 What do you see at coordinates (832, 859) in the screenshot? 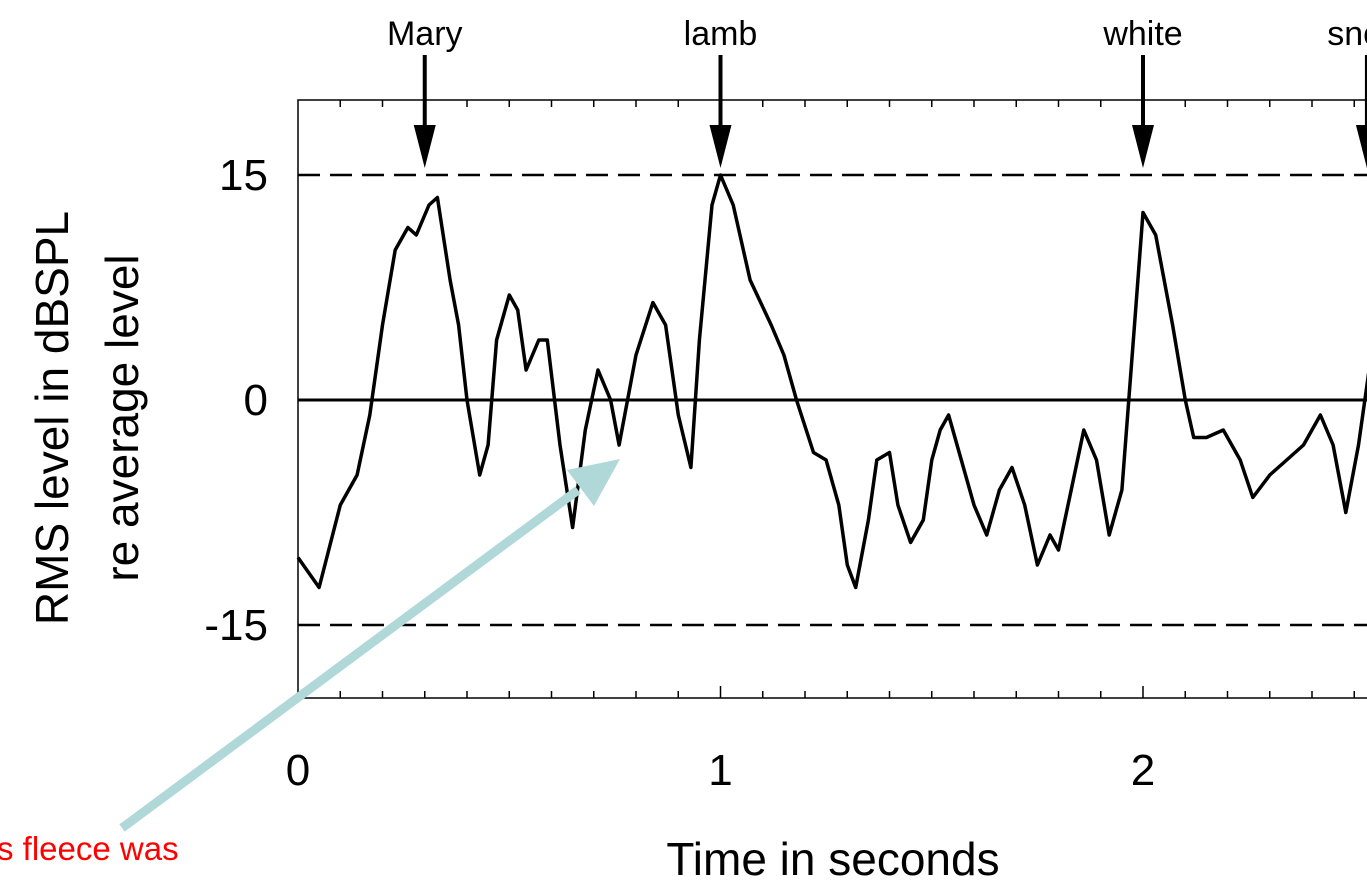
I see `x-axis-title: Time in seconds` at bounding box center [832, 859].